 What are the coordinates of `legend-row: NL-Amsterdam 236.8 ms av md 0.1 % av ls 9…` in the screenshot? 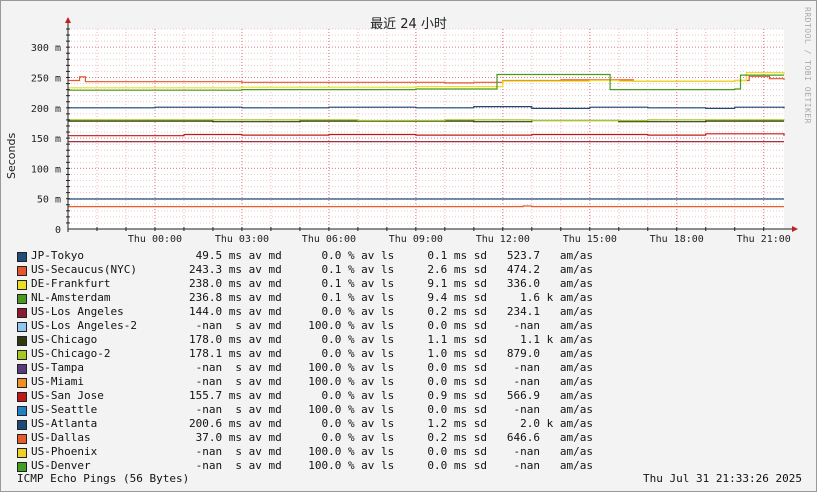 It's located at (417, 298).